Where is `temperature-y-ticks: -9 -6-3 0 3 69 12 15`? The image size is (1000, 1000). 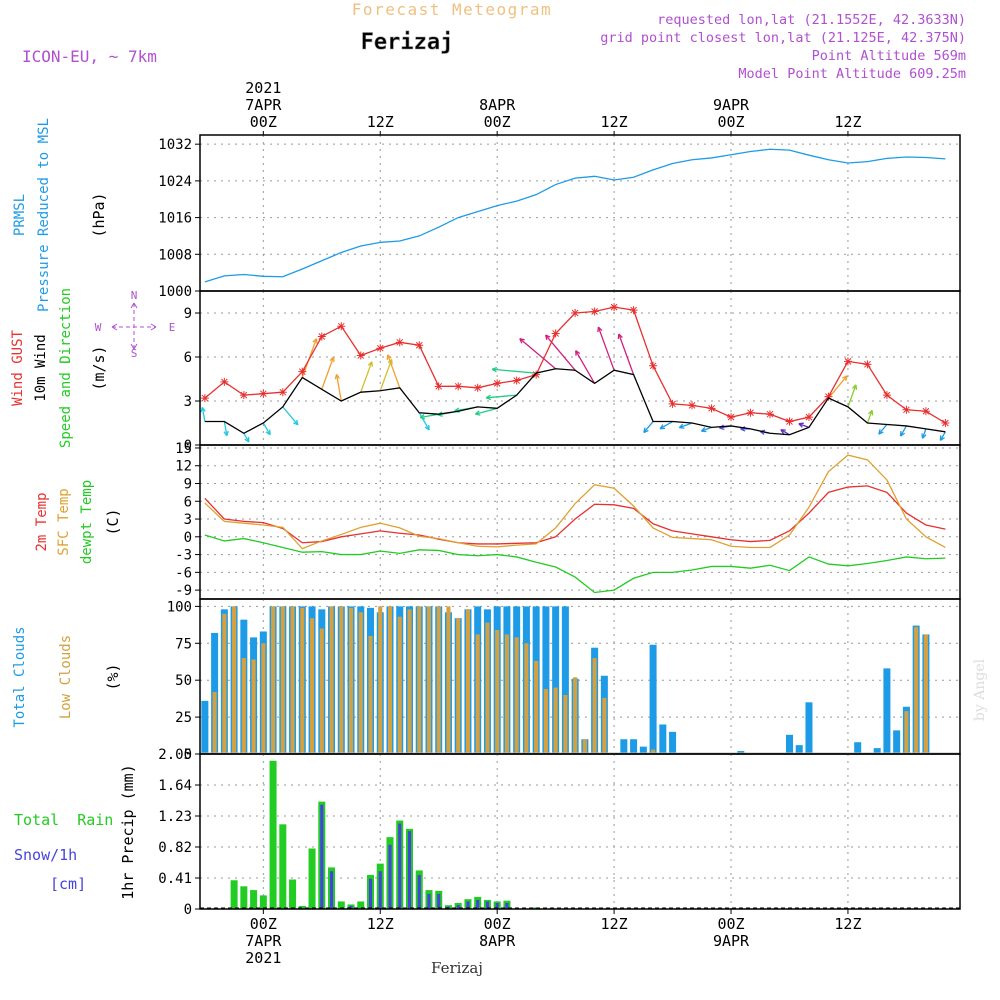 temperature-y-ticks: -9 -6-3 0 3 69 12 15 is located at coordinates (187, 520).